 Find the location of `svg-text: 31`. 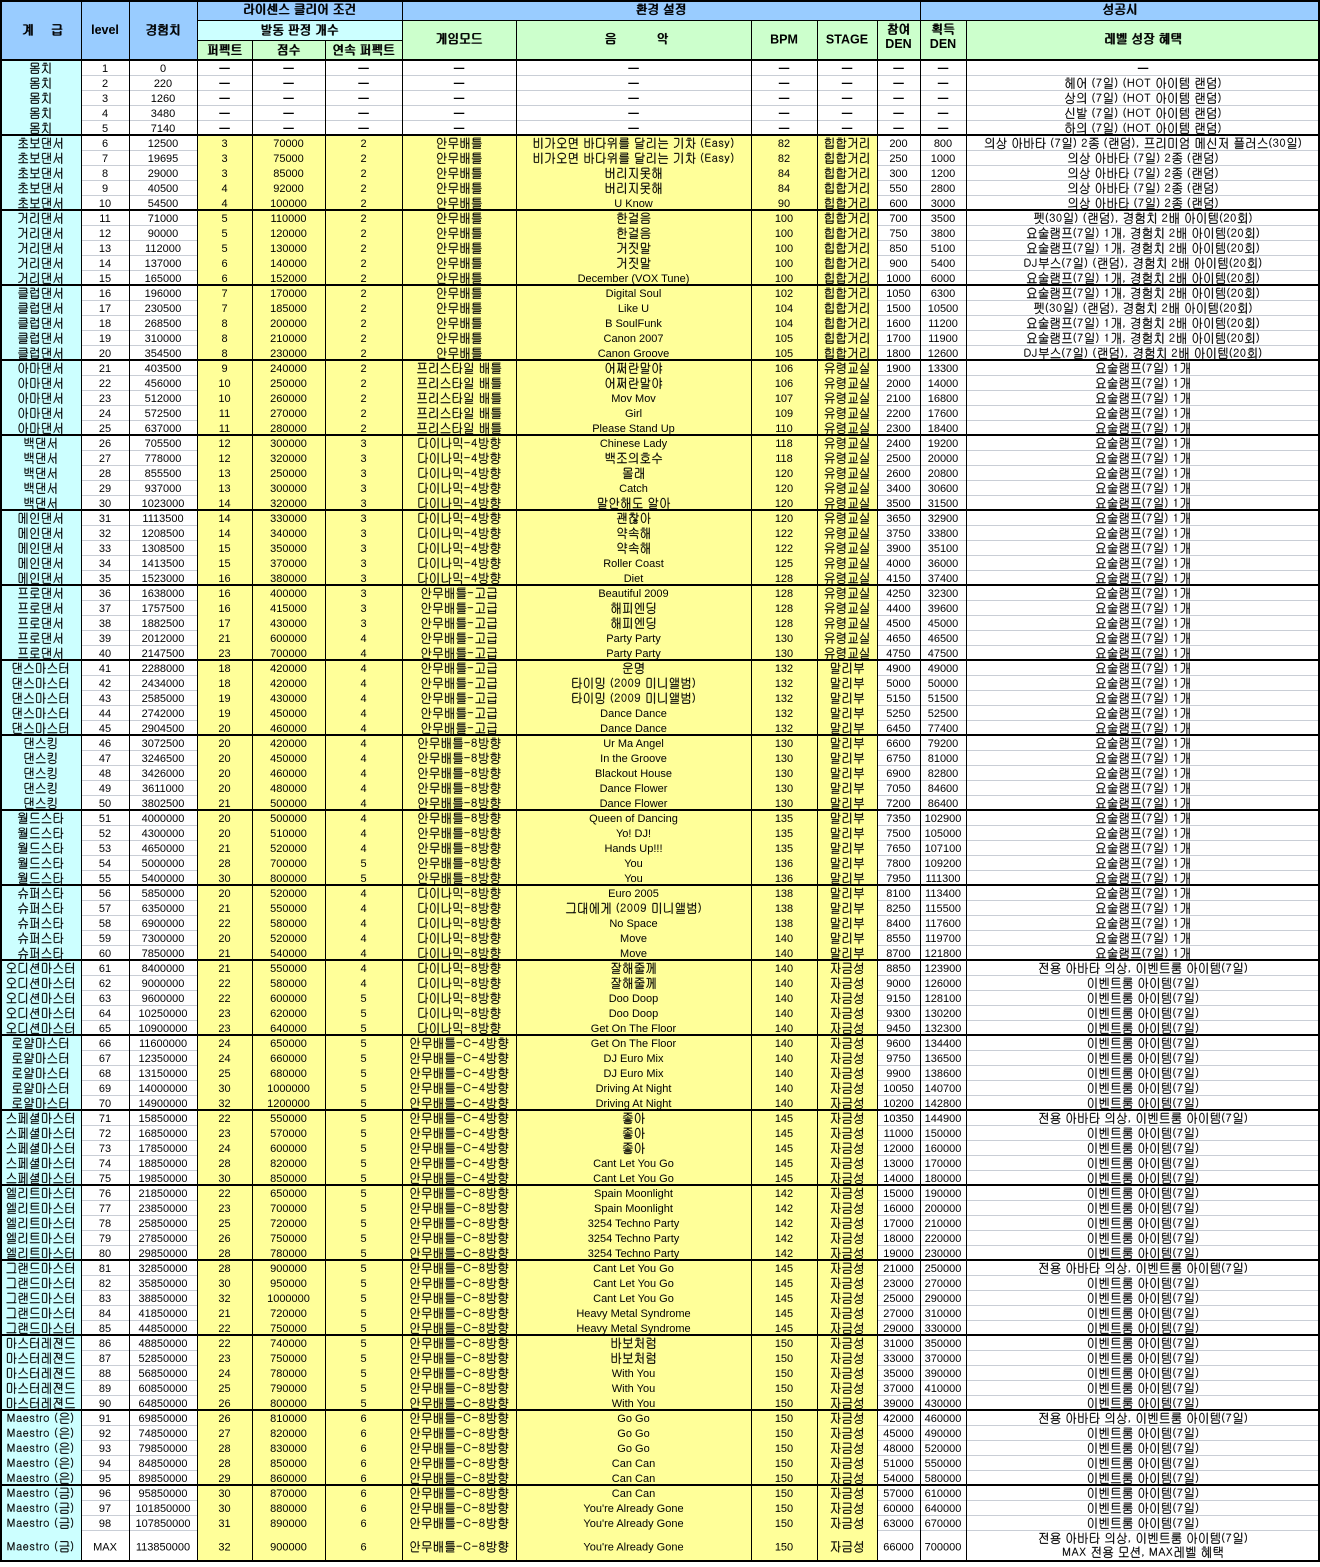

svg-text: 31 is located at coordinates (105, 519).